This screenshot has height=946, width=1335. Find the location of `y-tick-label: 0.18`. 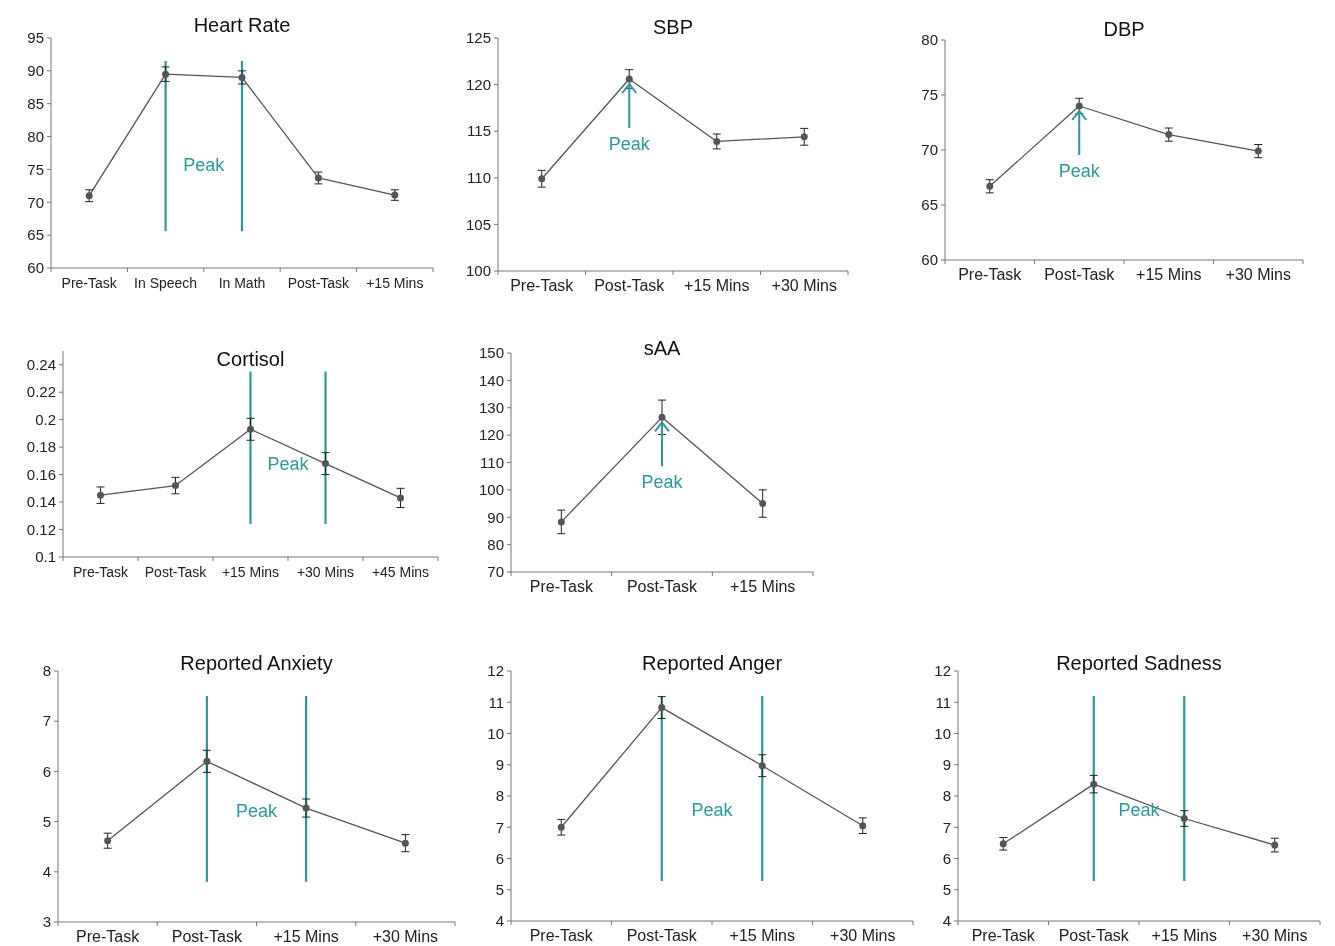

y-tick-label: 0.18 is located at coordinates (41, 447).